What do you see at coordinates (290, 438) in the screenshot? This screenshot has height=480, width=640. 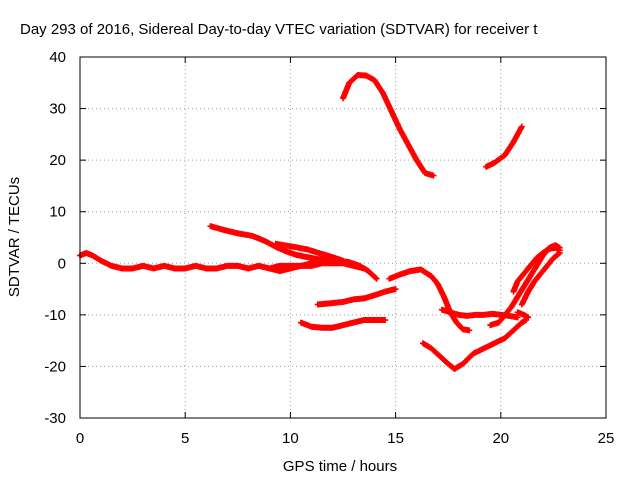 I see `x-tick-label: 10` at bounding box center [290, 438].